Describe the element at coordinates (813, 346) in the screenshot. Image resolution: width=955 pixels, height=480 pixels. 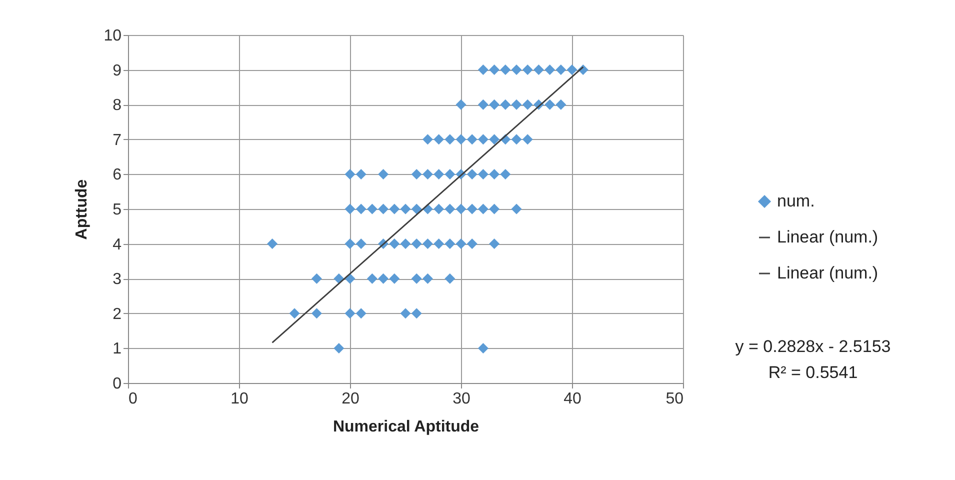
I see `text: y = 0.2828x - 2.5153` at that location.